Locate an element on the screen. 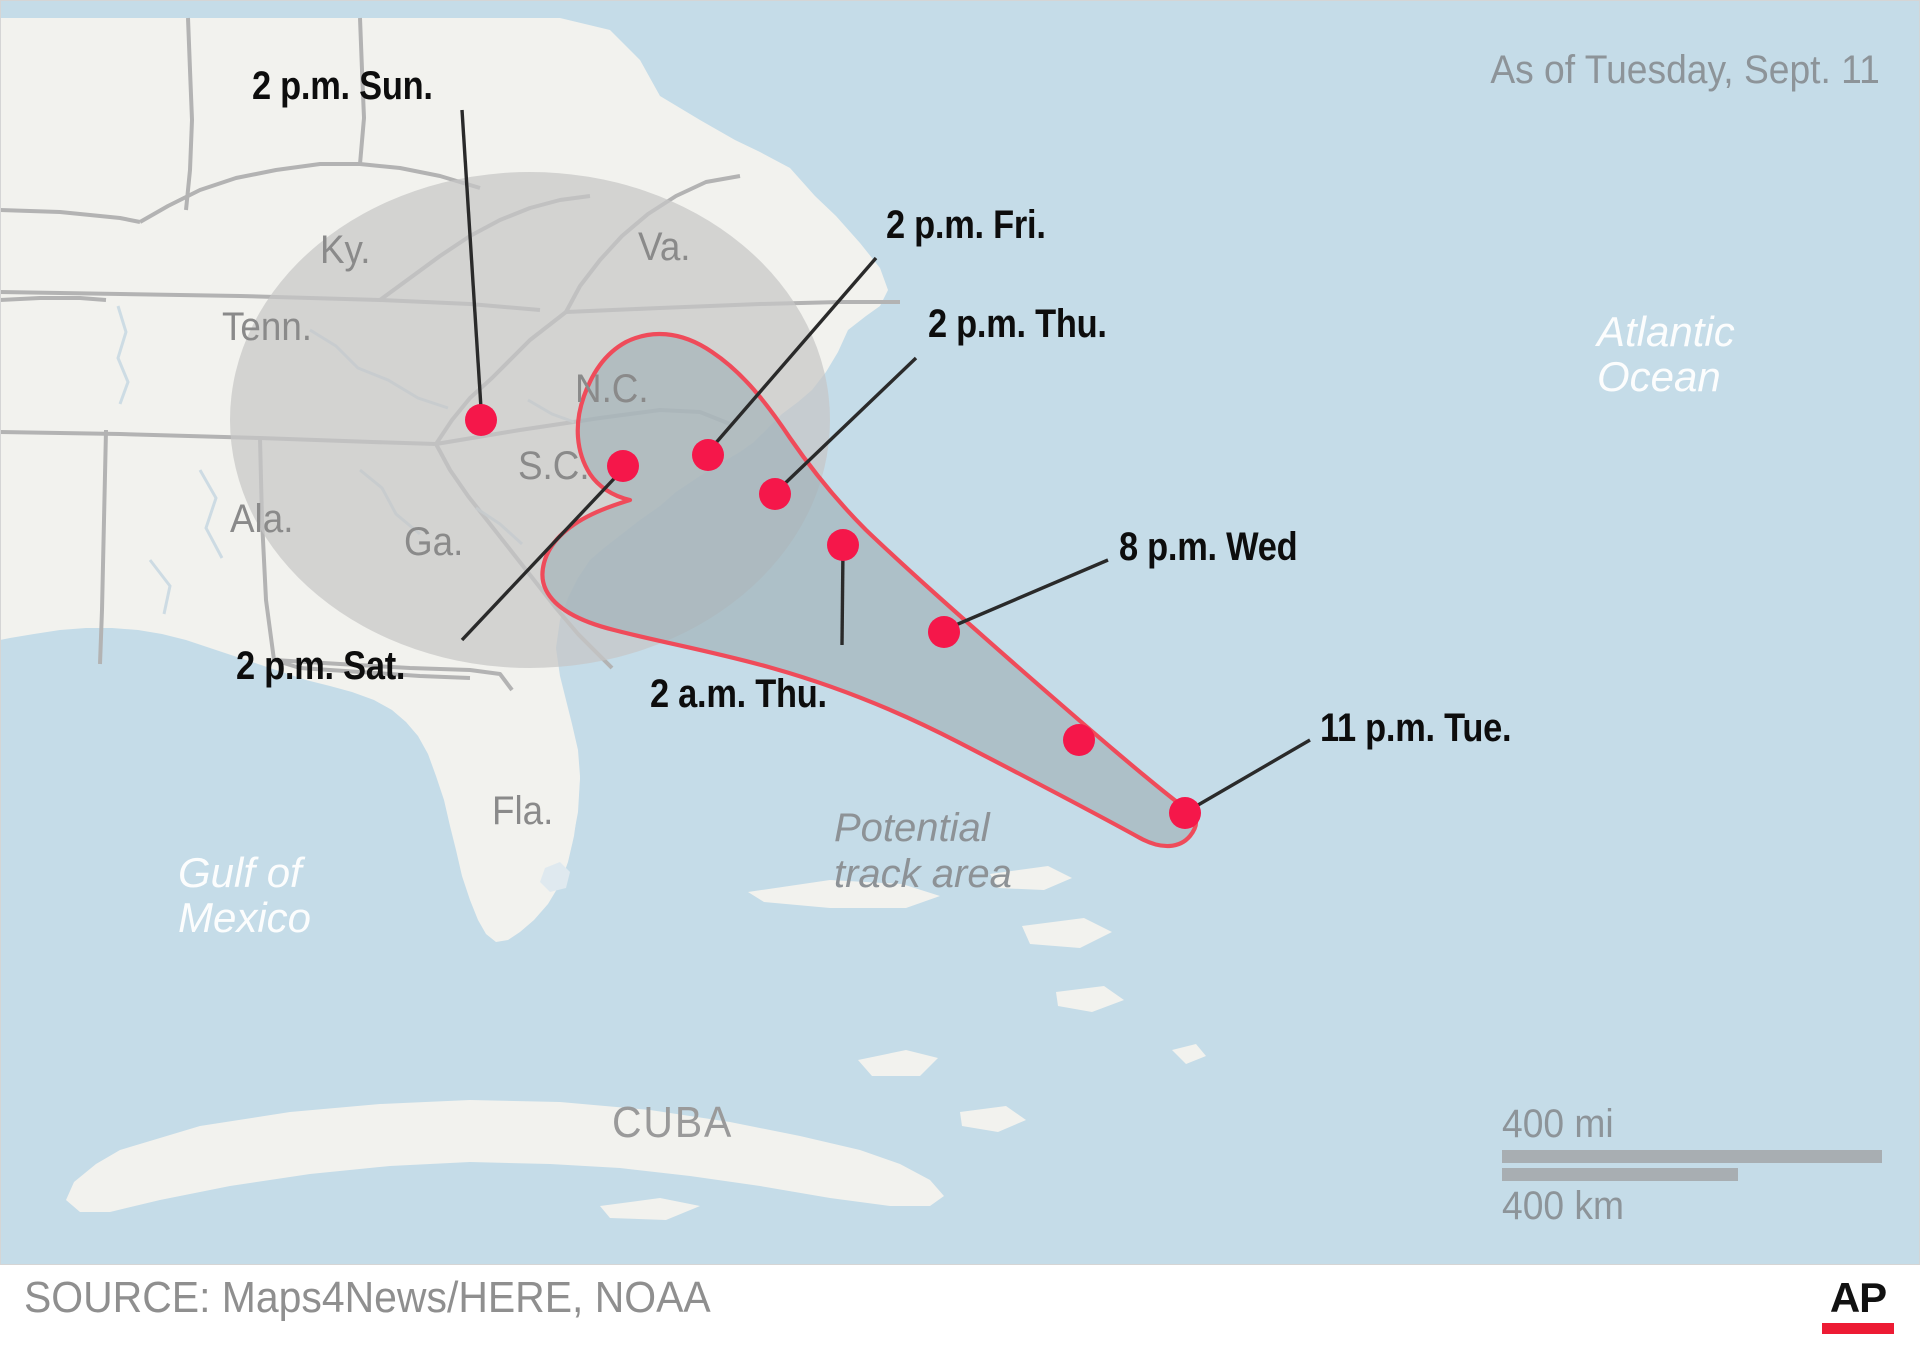 Image resolution: width=1920 pixels, height=1350 pixels. callout-2am-thu: 2 a.m. Thu. is located at coordinates (738, 694).